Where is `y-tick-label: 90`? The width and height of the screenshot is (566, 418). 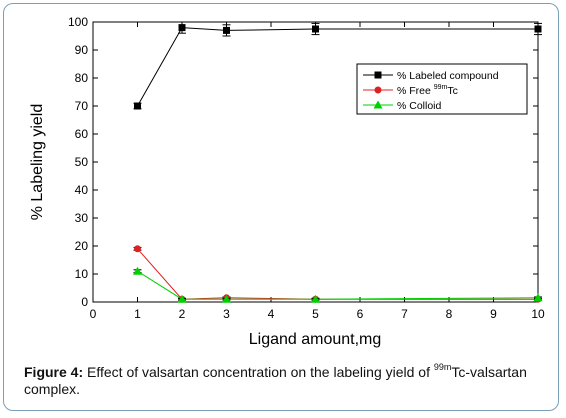 y-tick-label: 90 is located at coordinates (82, 50).